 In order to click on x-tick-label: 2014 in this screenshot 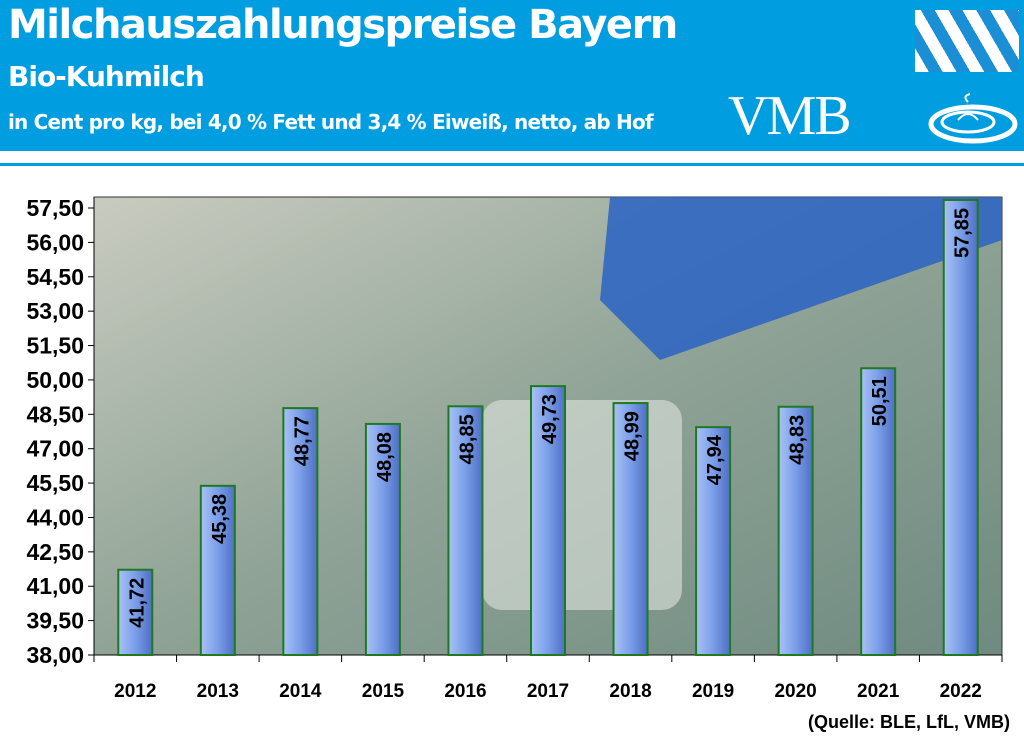, I will do `click(300, 691)`.